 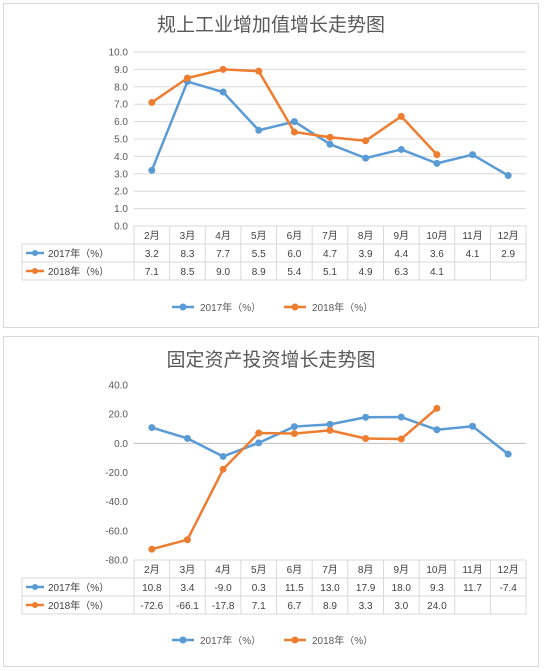 I want to click on y-tick-label: 8.0, so click(x=121, y=87).